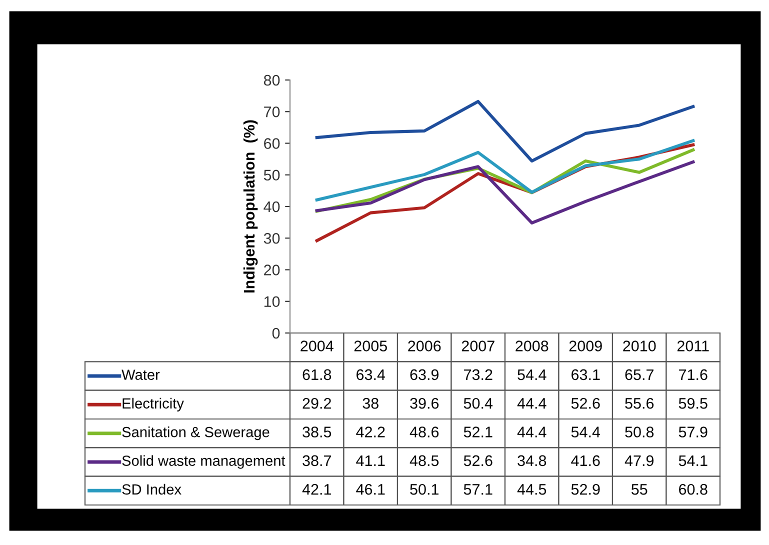  What do you see at coordinates (639, 403) in the screenshot?
I see `data-label: 55.6` at bounding box center [639, 403].